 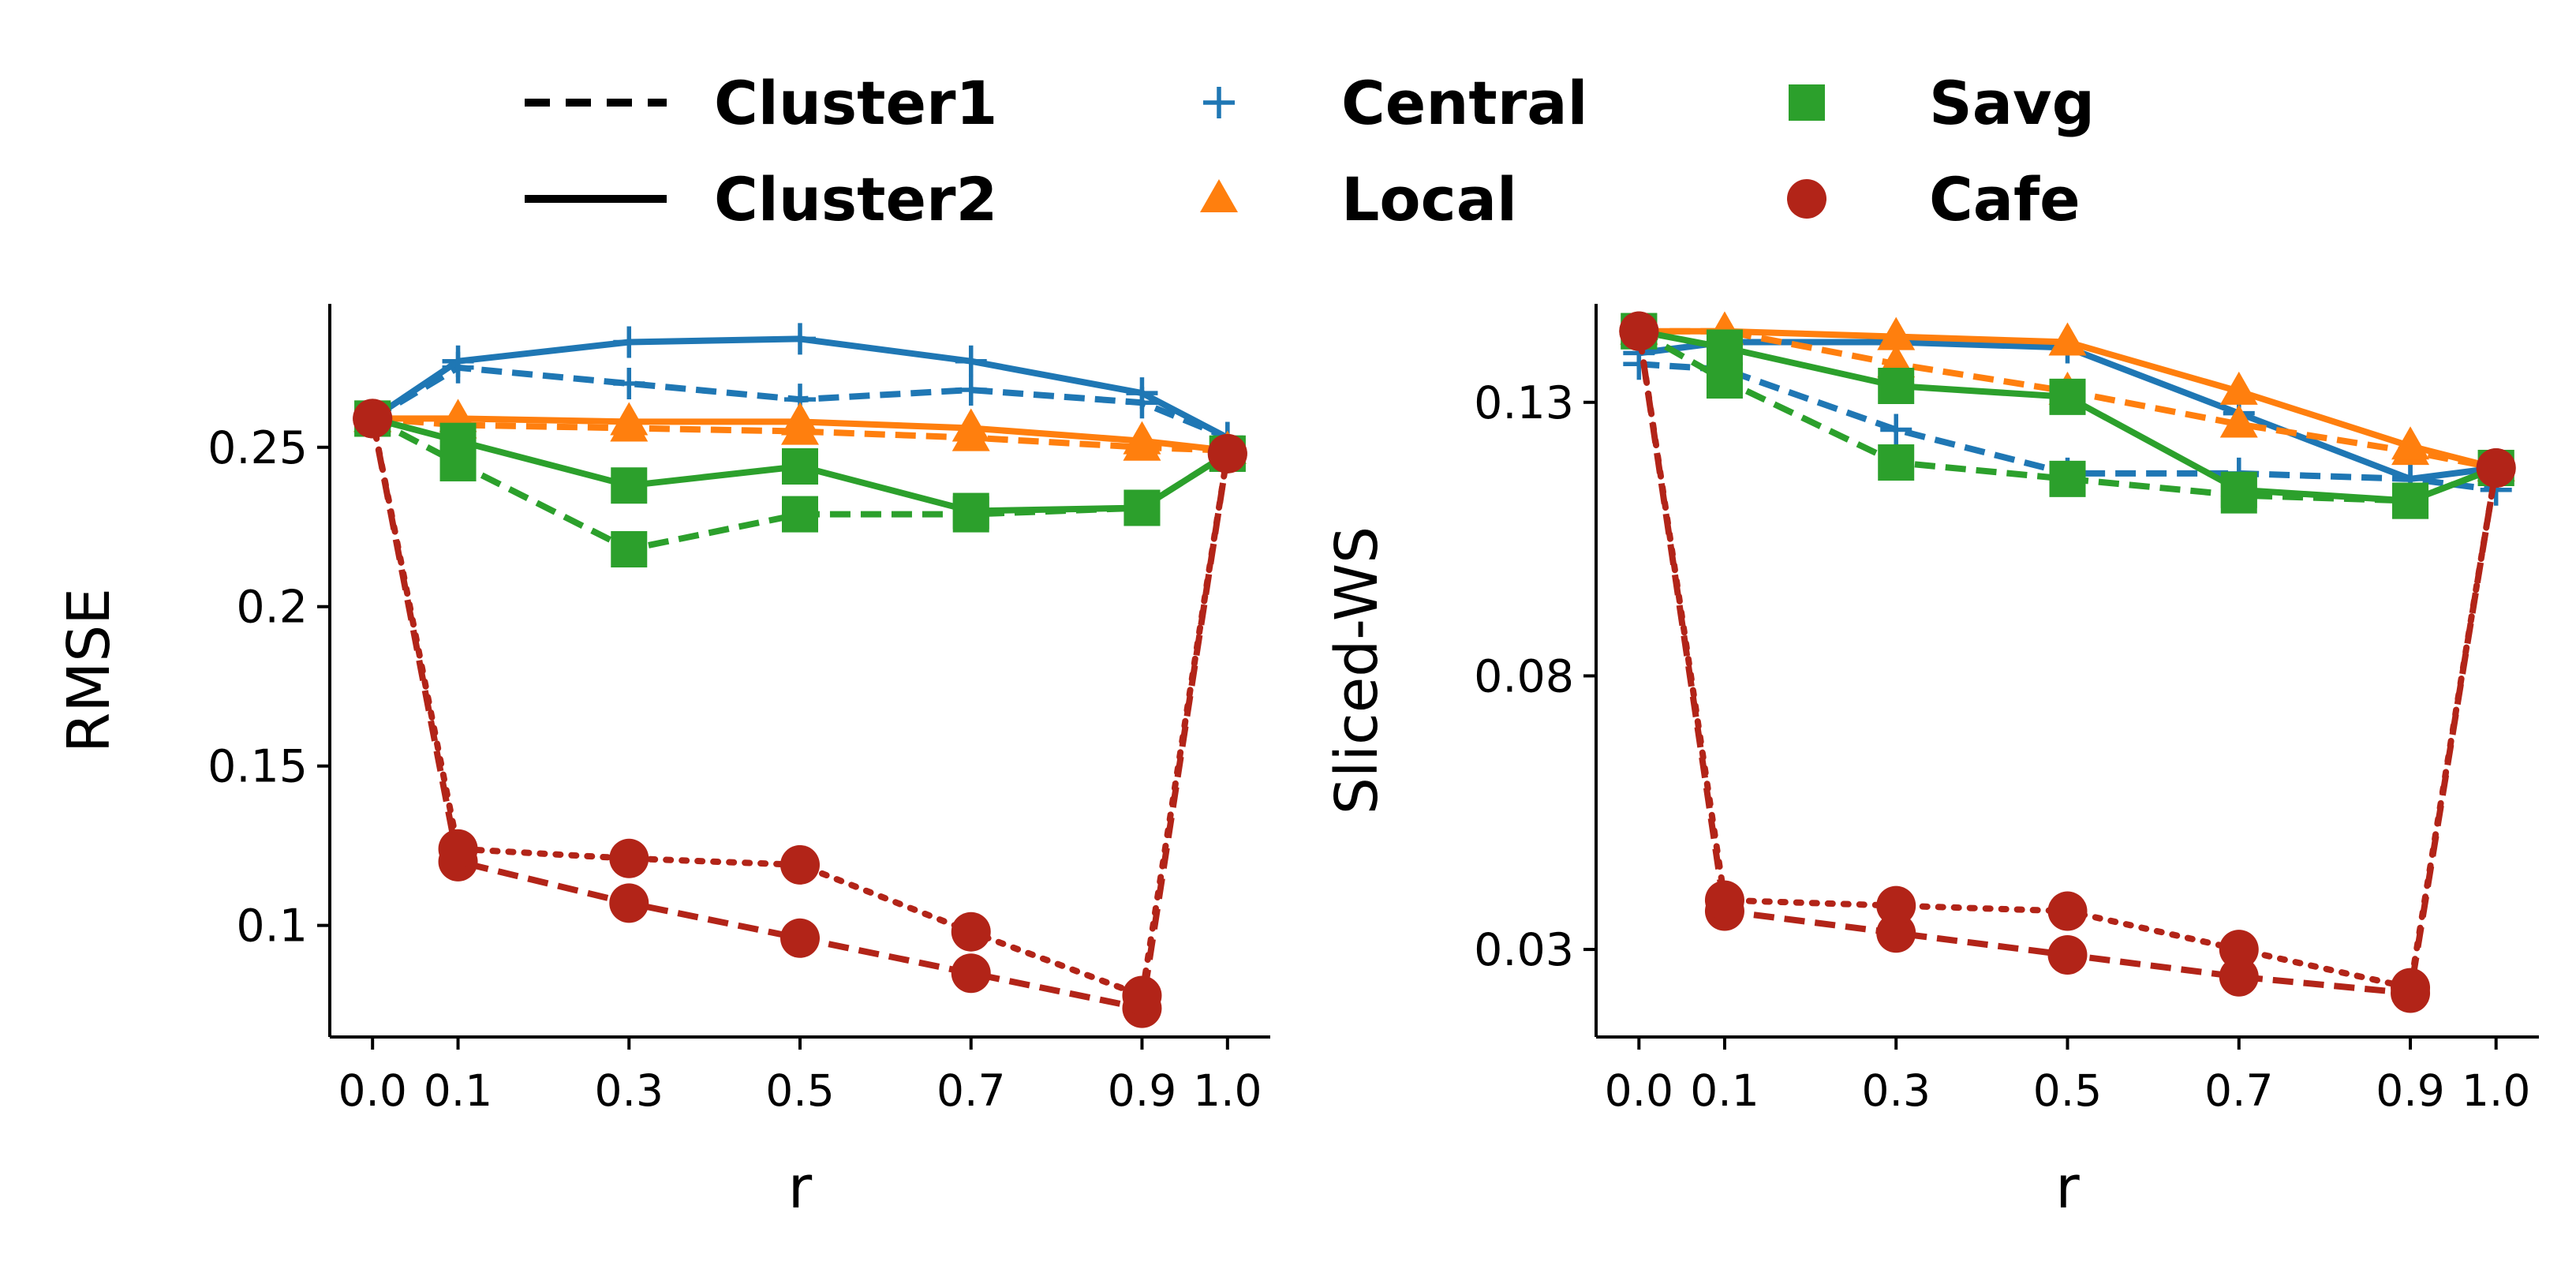 What do you see at coordinates (2012, 103) in the screenshot?
I see `legend-label: Savg` at bounding box center [2012, 103].